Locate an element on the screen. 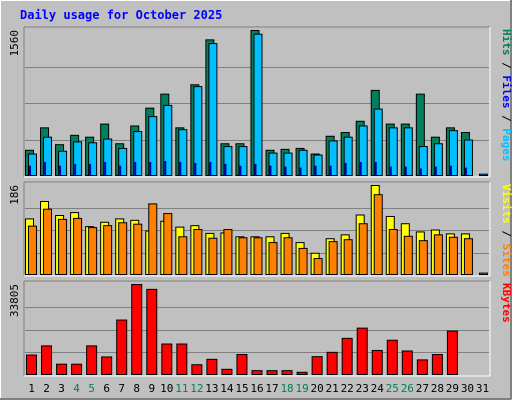 The width and height of the screenshot is (512, 405). legend-item-pages: Pages is located at coordinates (506, 144).